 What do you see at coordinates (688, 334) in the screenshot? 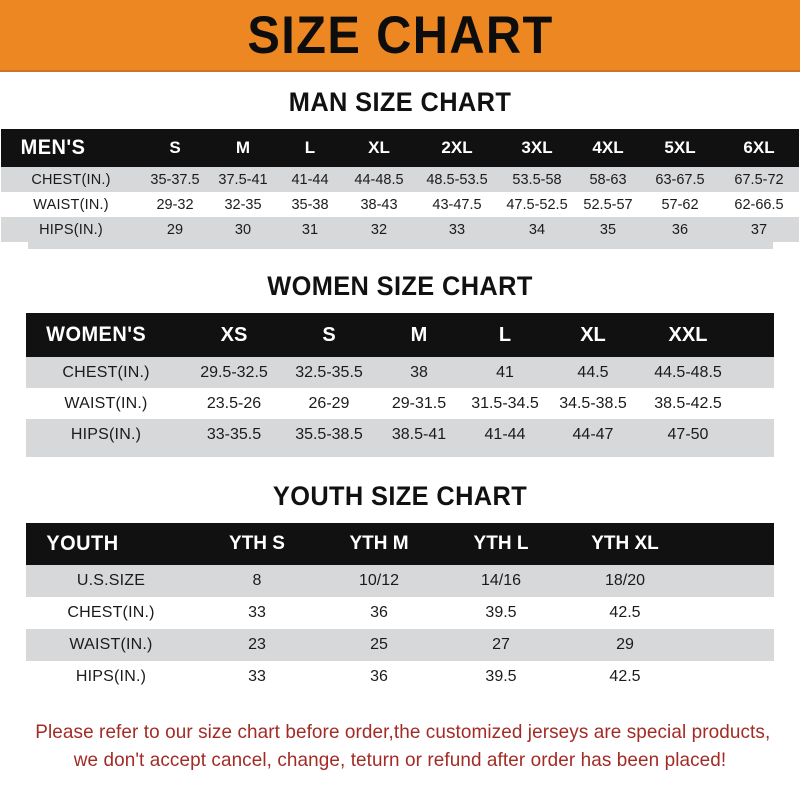
I see `women-header-xxl: XXL` at bounding box center [688, 334].